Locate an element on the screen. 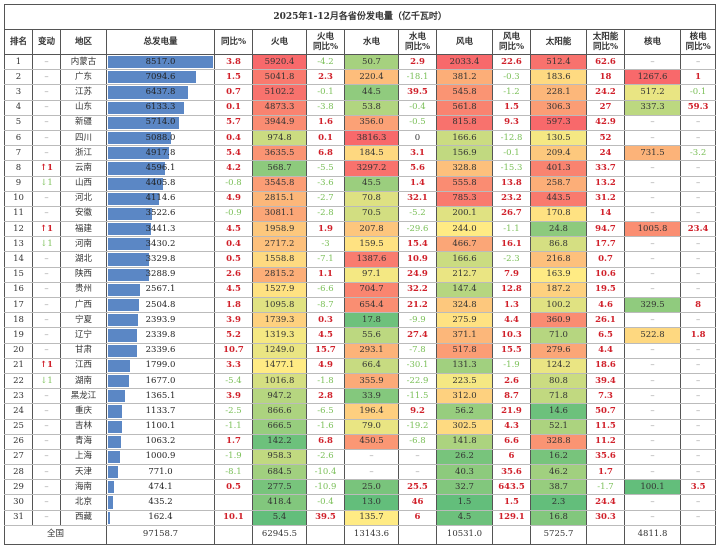 This screenshot has width=719, height=545. totals-empty-cell is located at coordinates (605, 534).